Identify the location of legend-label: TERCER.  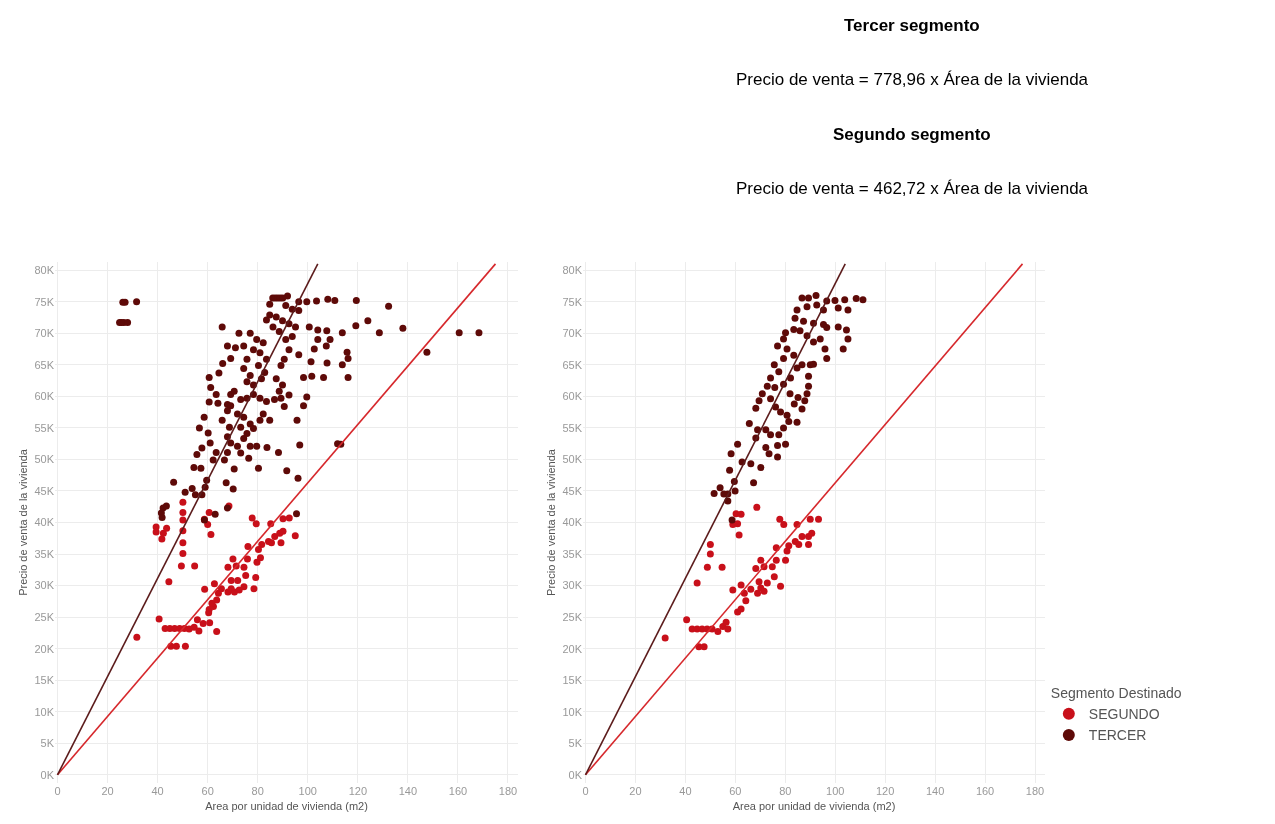
(1117, 735).